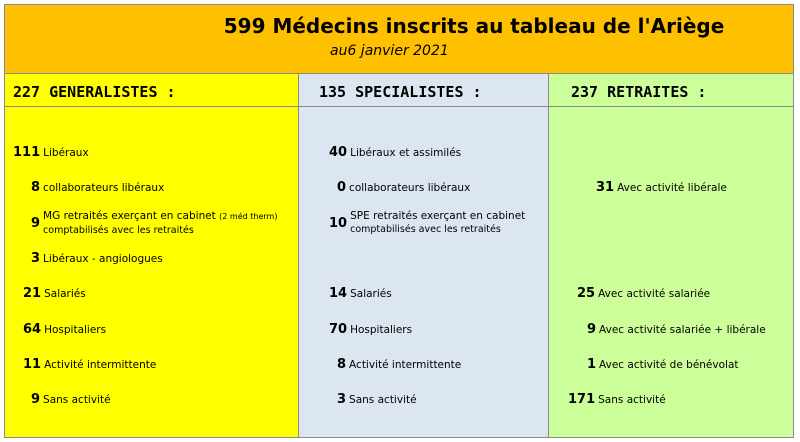 This screenshot has height=442, width=800. I want to click on stat-number: 0, so click(342, 187).